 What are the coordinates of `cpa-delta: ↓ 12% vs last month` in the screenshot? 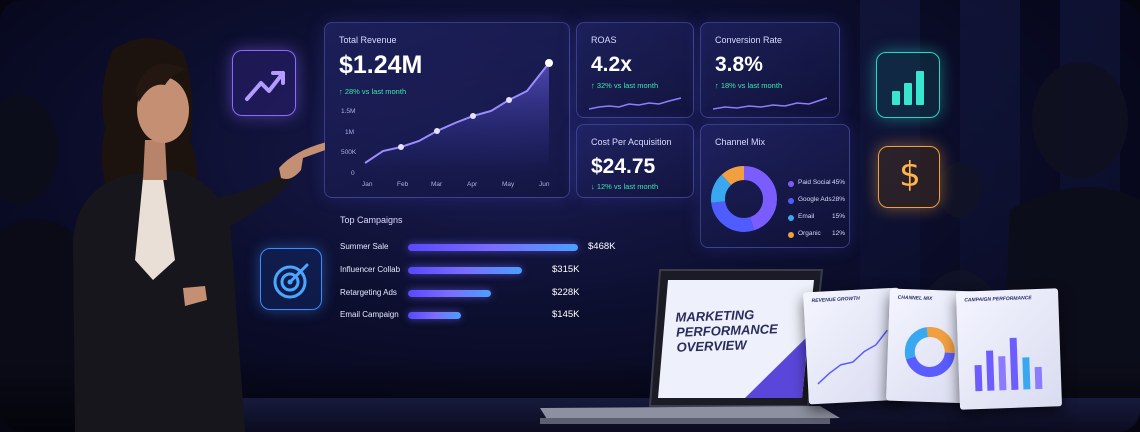 It's located at (625, 186).